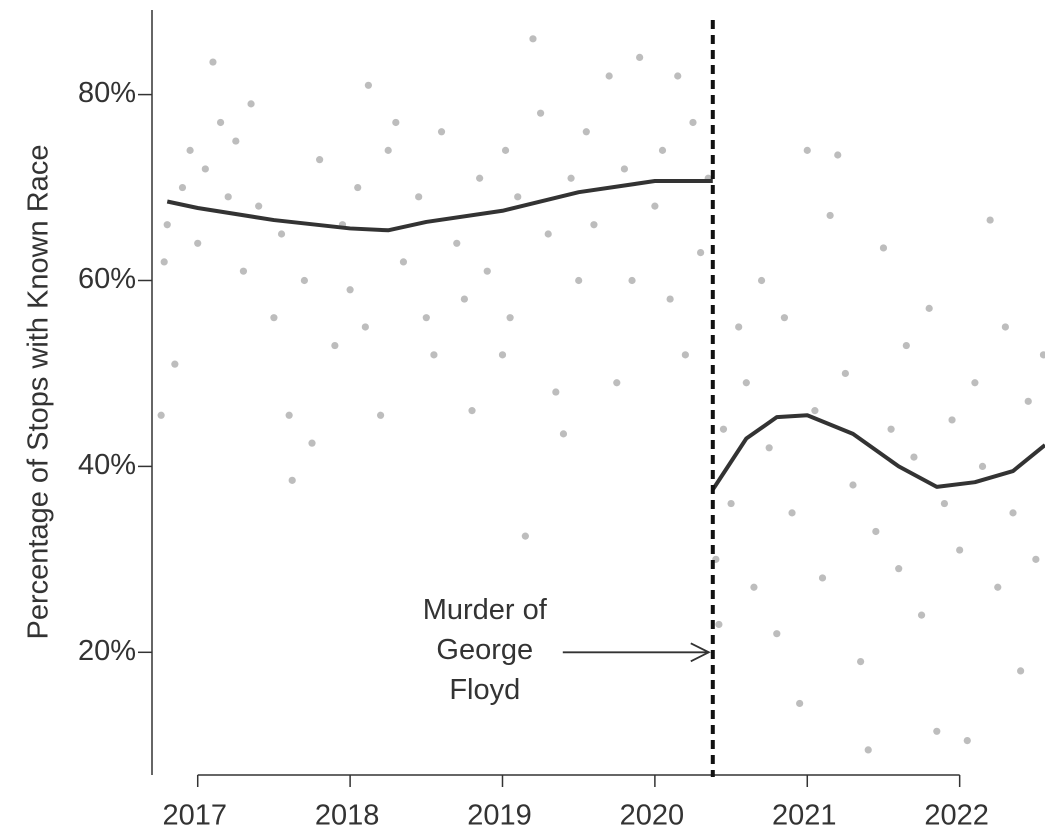 The image size is (1045, 834). I want to click on y-tick-label: 20%, so click(107, 651).